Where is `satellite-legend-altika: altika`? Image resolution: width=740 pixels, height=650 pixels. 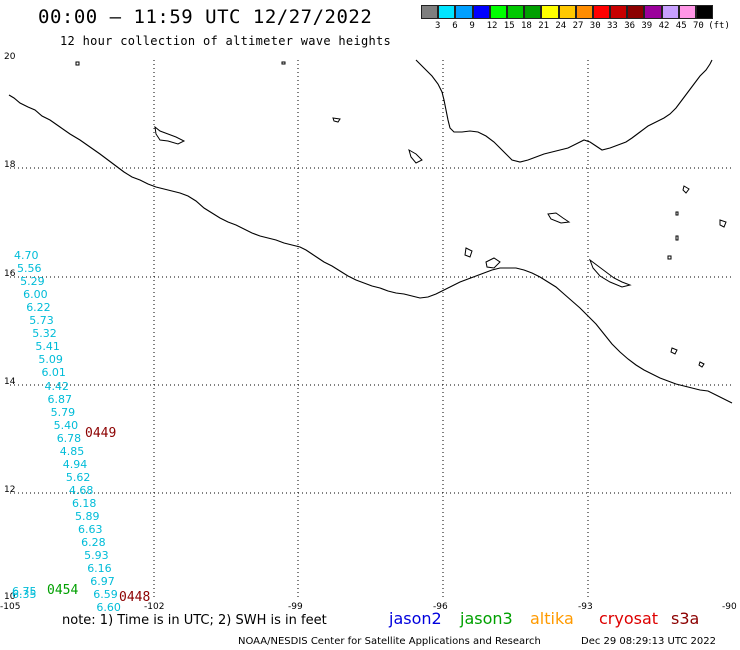
satellite-legend-altika: altika is located at coordinates (552, 618).